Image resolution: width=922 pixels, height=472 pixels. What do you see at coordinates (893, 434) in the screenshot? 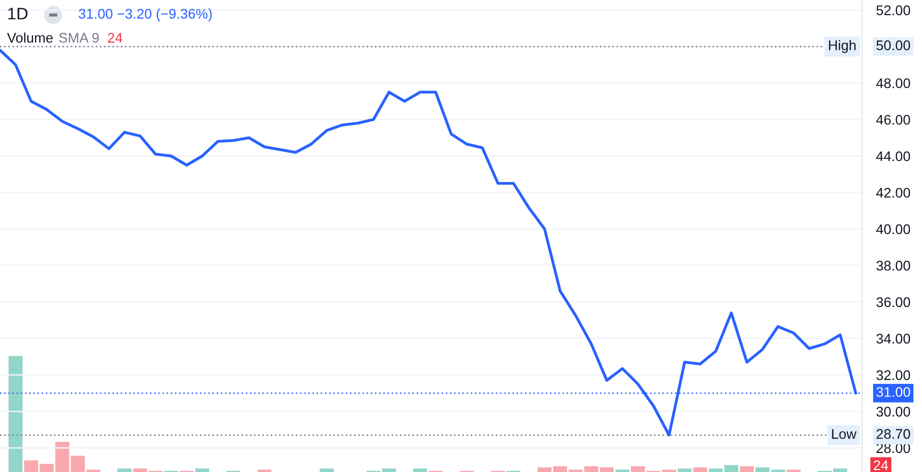
I see `text: 28.70` at bounding box center [893, 434].